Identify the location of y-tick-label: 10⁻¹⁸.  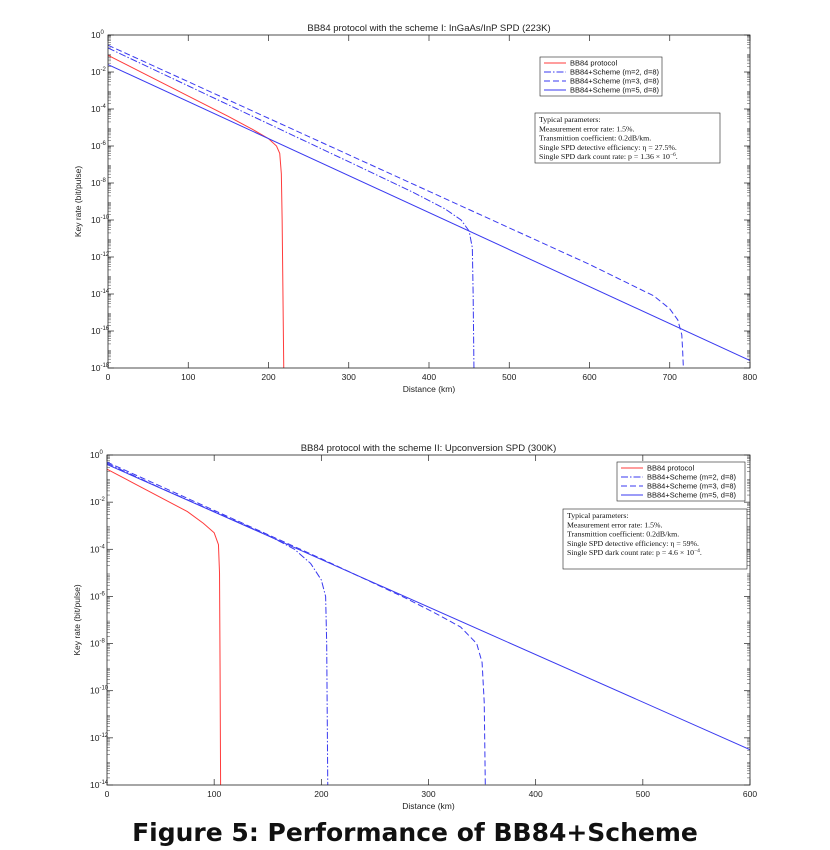
(100, 368).